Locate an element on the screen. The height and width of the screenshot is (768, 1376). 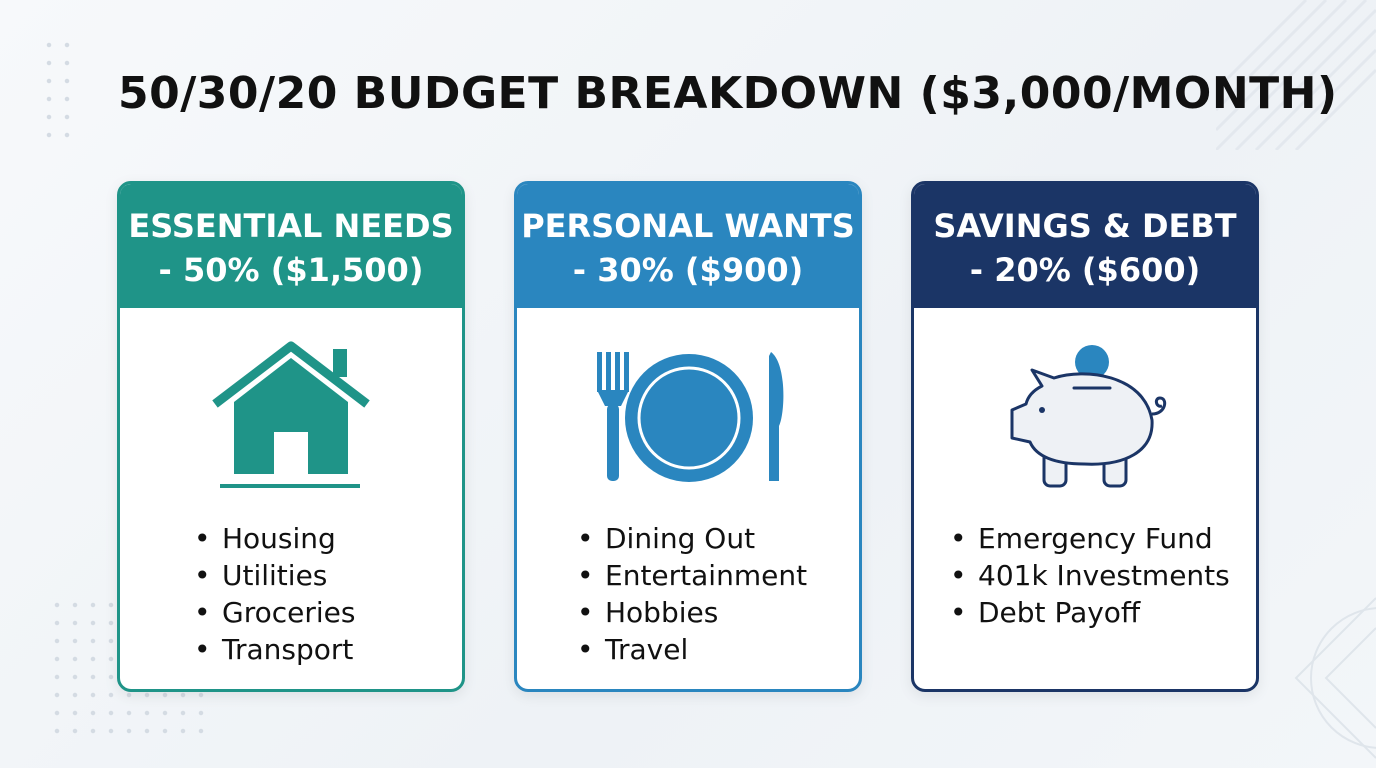
list-item: Hobbies is located at coordinates (692, 612).